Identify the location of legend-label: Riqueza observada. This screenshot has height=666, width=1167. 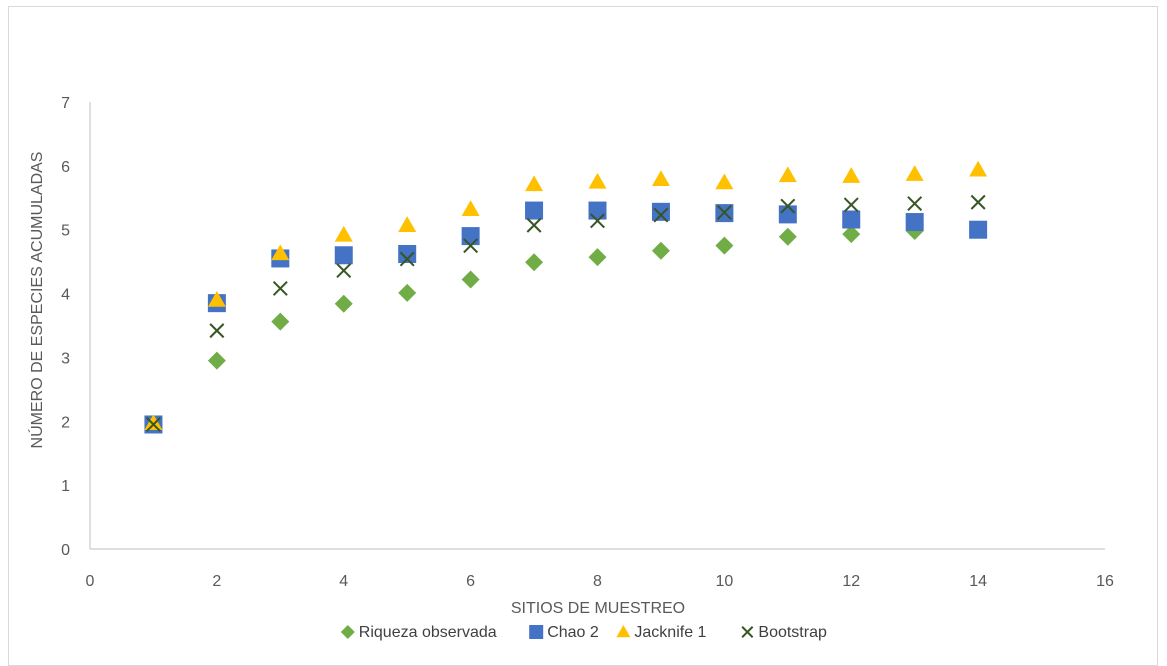
(428, 632).